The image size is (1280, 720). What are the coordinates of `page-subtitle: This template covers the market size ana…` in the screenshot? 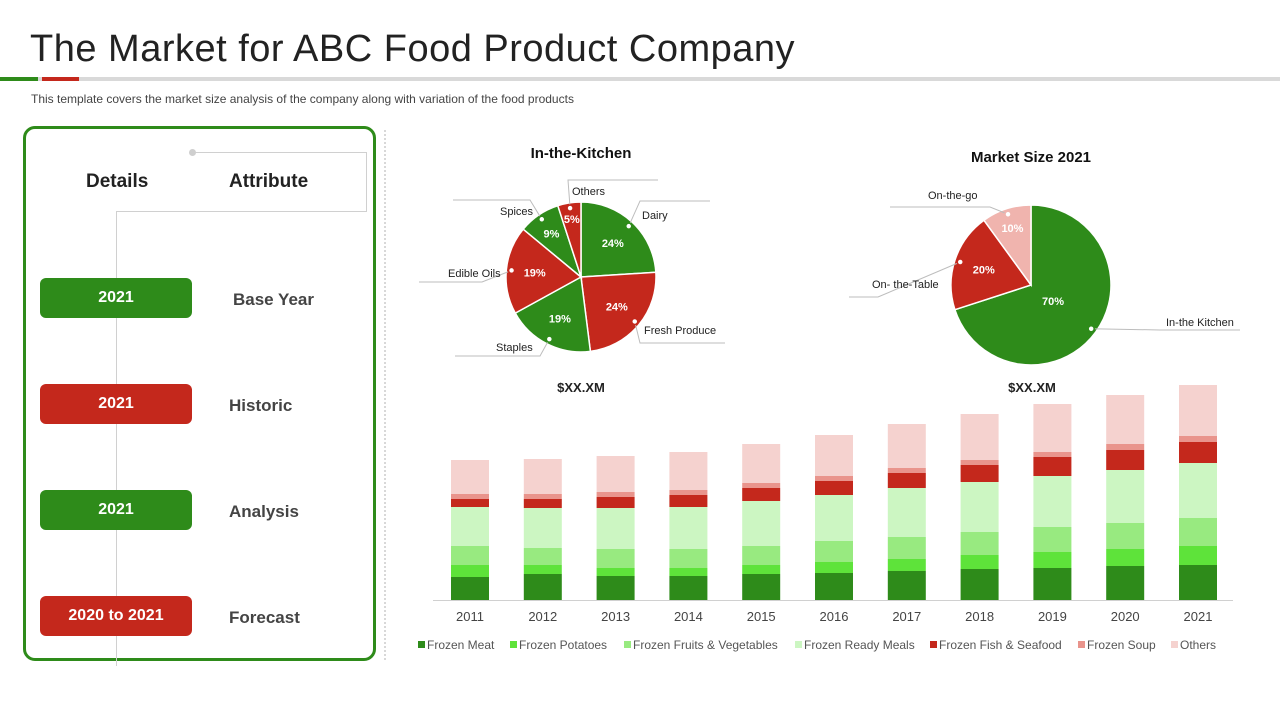 It's located at (302, 99).